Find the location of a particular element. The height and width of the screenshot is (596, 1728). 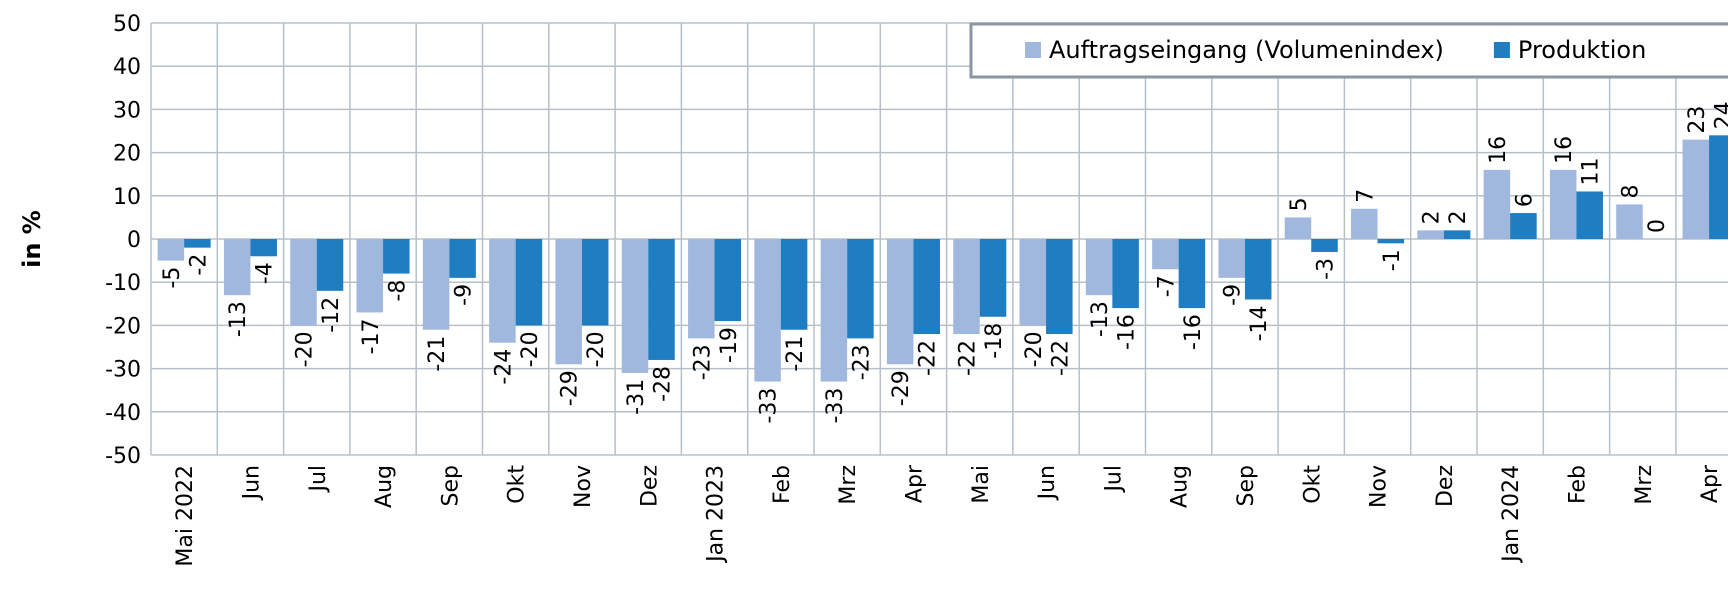

value-label: -8 is located at coordinates (397, 291).